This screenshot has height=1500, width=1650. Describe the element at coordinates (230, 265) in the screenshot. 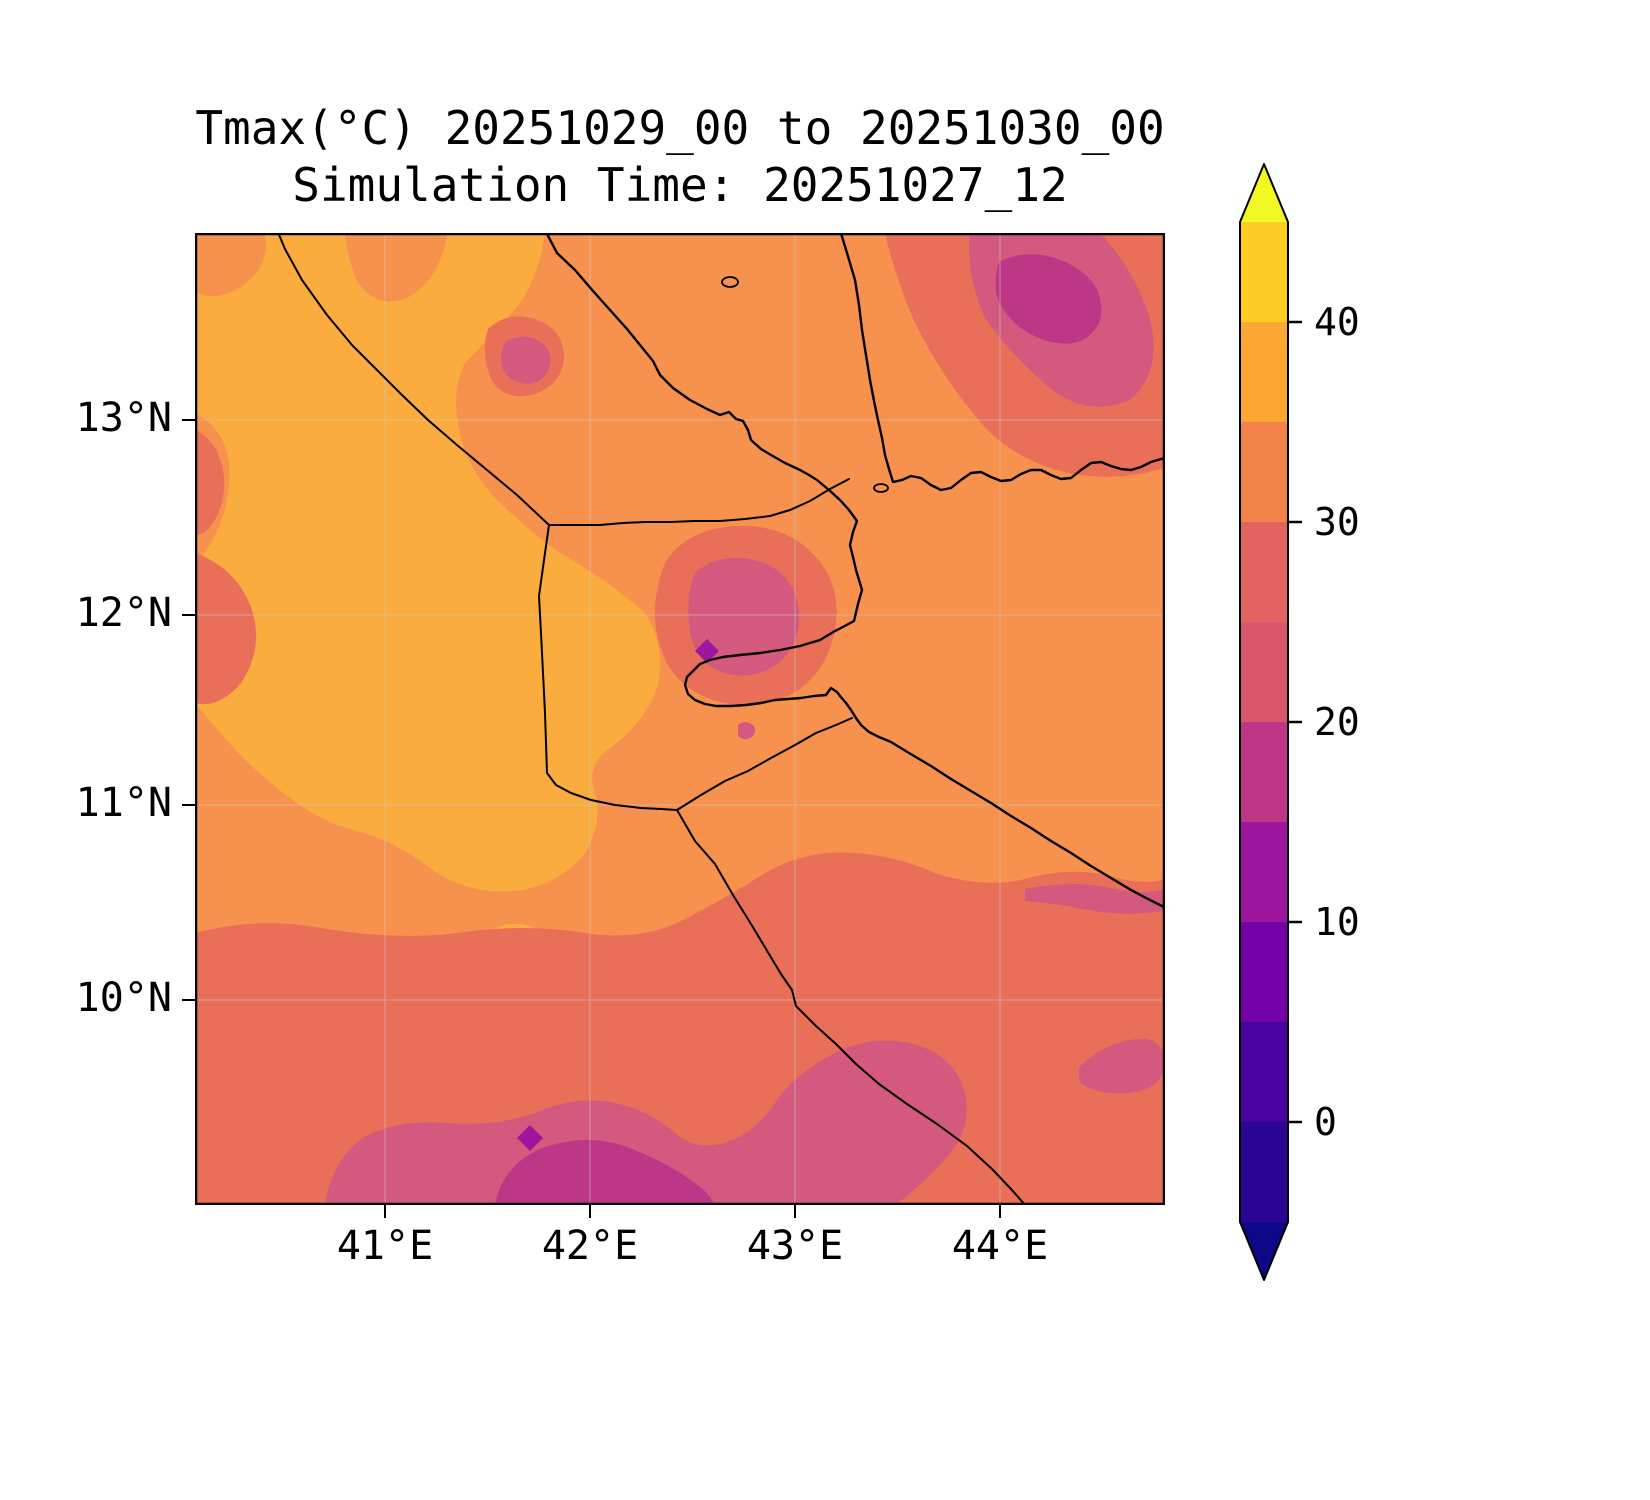

I see `contour-orange-topleft-corner` at that location.